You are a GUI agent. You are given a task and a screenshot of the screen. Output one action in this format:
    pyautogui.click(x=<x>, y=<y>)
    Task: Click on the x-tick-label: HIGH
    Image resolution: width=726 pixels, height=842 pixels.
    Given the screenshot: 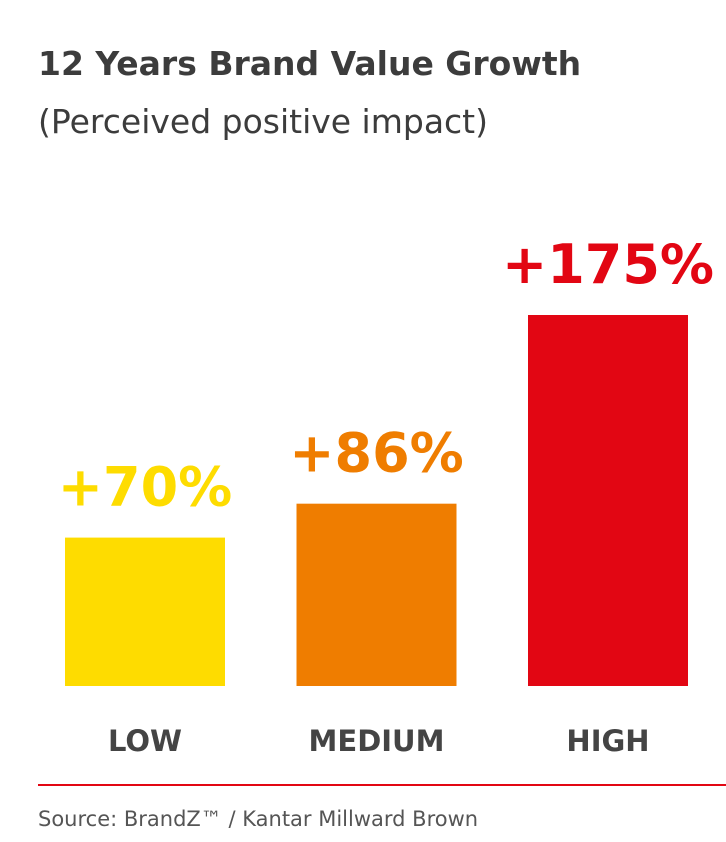 What is the action you would take?
    pyautogui.click(x=607, y=741)
    